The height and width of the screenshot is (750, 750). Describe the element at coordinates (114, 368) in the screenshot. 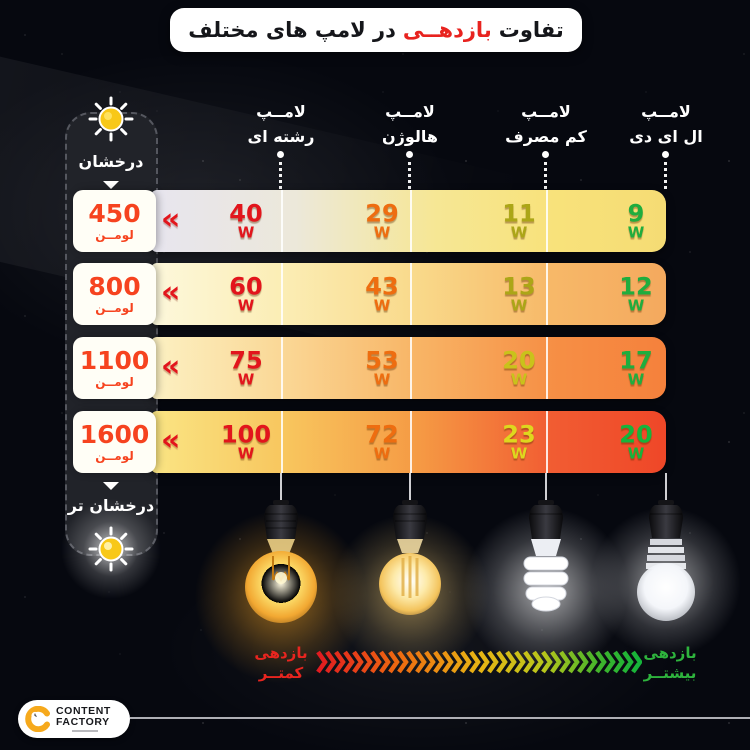

I see `lumen-label: 1100 لومــن` at that location.